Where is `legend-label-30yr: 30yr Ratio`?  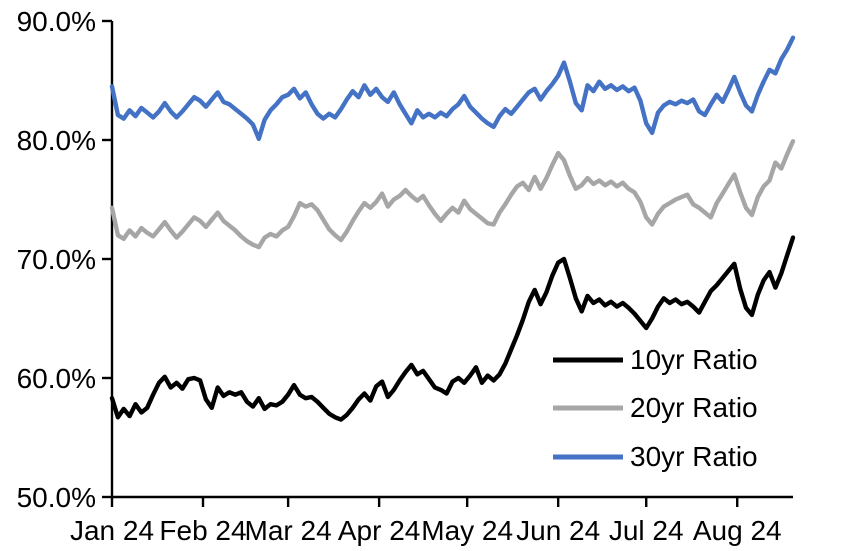 legend-label-30yr: 30yr Ratio is located at coordinates (694, 456).